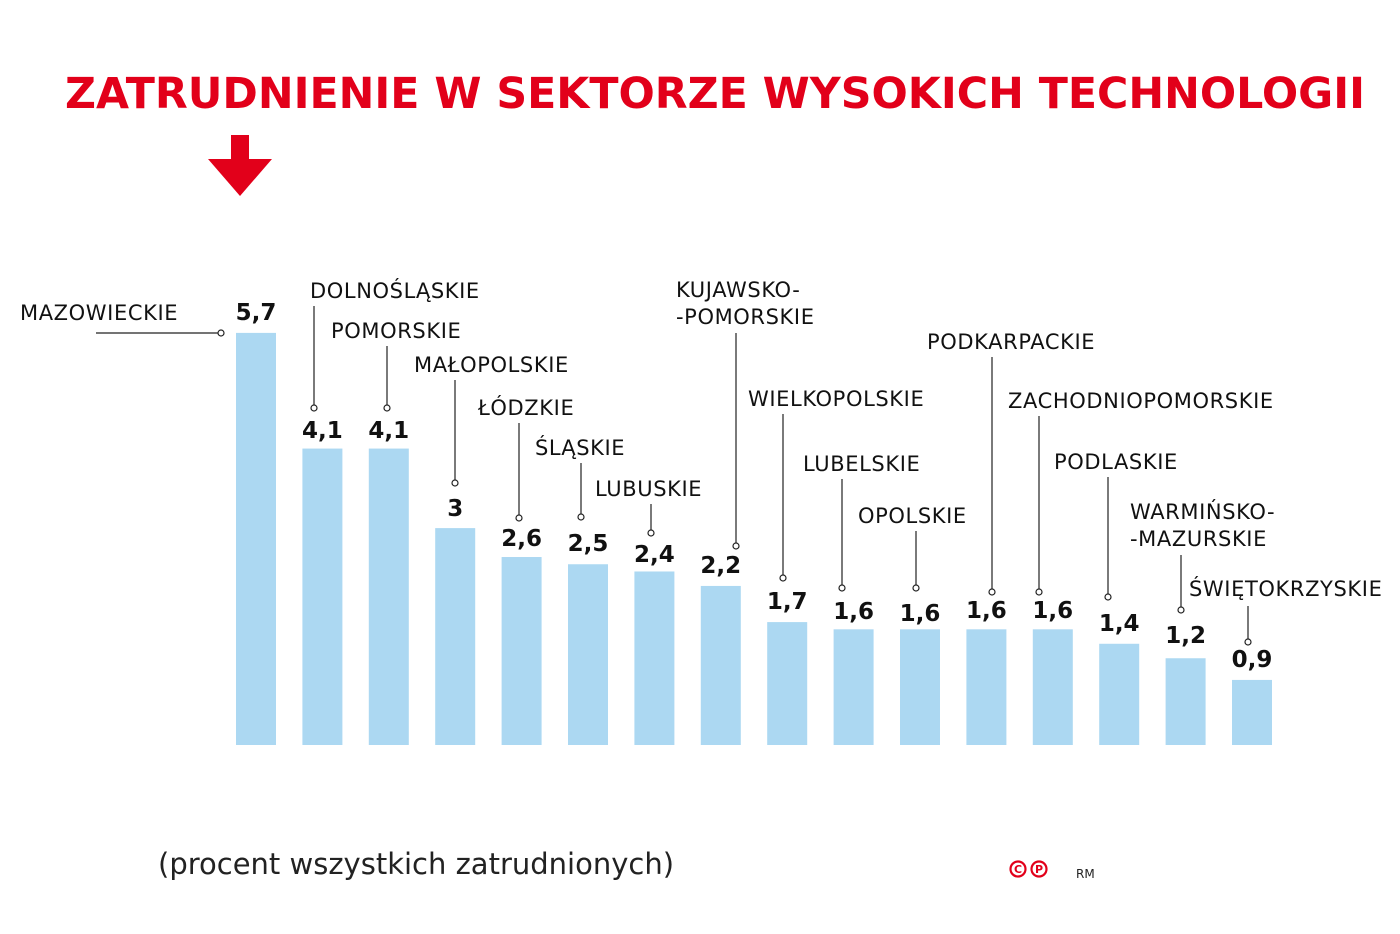 This screenshot has height=934, width=1400. I want to click on region-label-11: PODKARPACKIE, so click(1011, 342).